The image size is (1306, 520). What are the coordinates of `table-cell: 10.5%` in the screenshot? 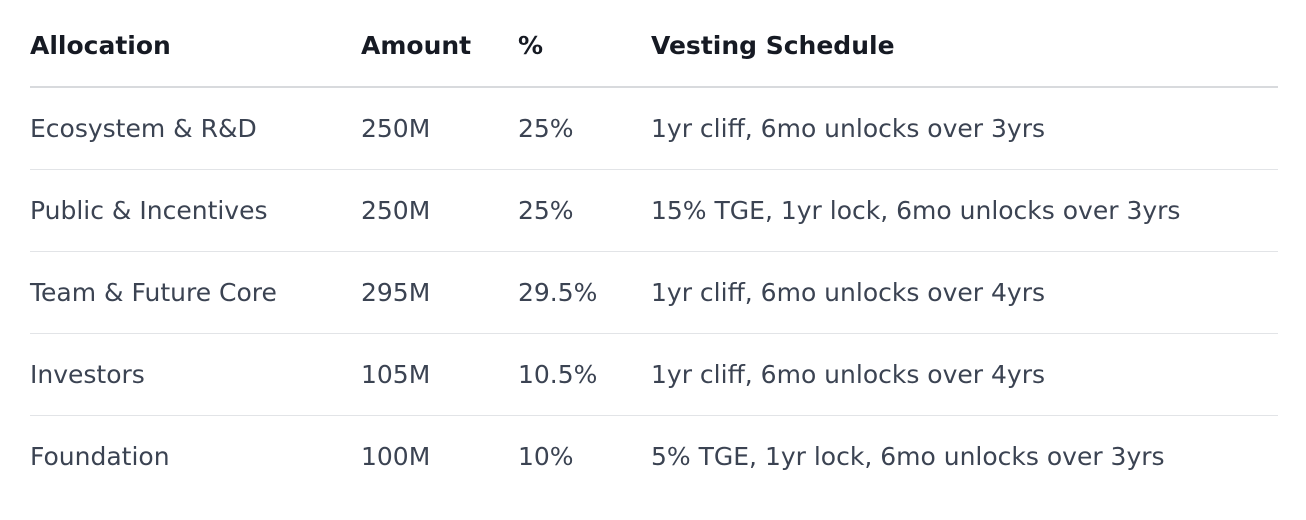 It's located at (584, 374).